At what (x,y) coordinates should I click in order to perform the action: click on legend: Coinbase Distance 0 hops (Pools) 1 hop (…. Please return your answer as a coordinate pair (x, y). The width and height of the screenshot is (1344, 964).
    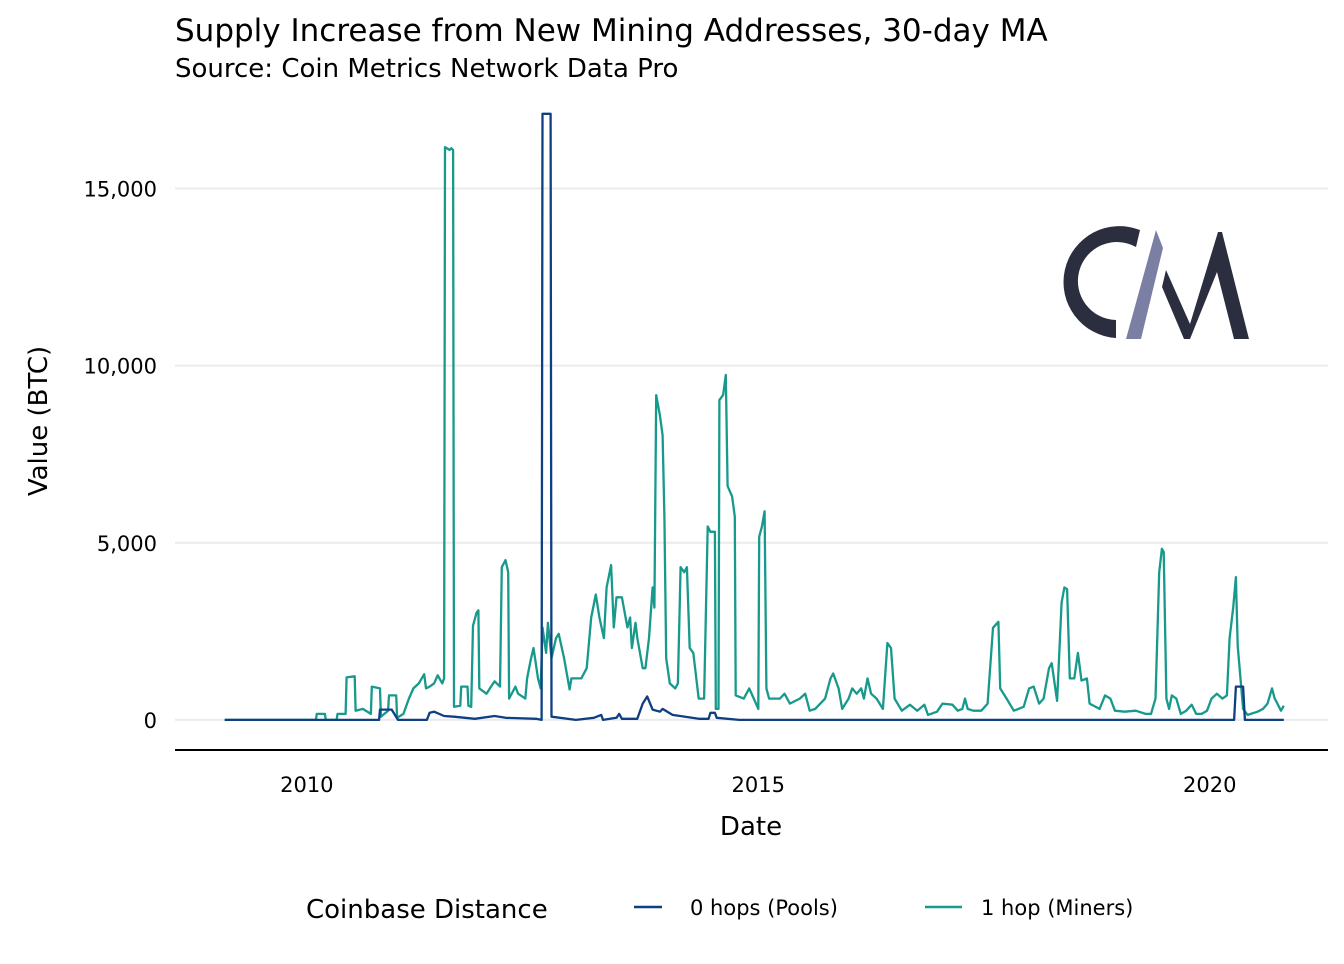
    Looking at the image, I should click on (719, 910).